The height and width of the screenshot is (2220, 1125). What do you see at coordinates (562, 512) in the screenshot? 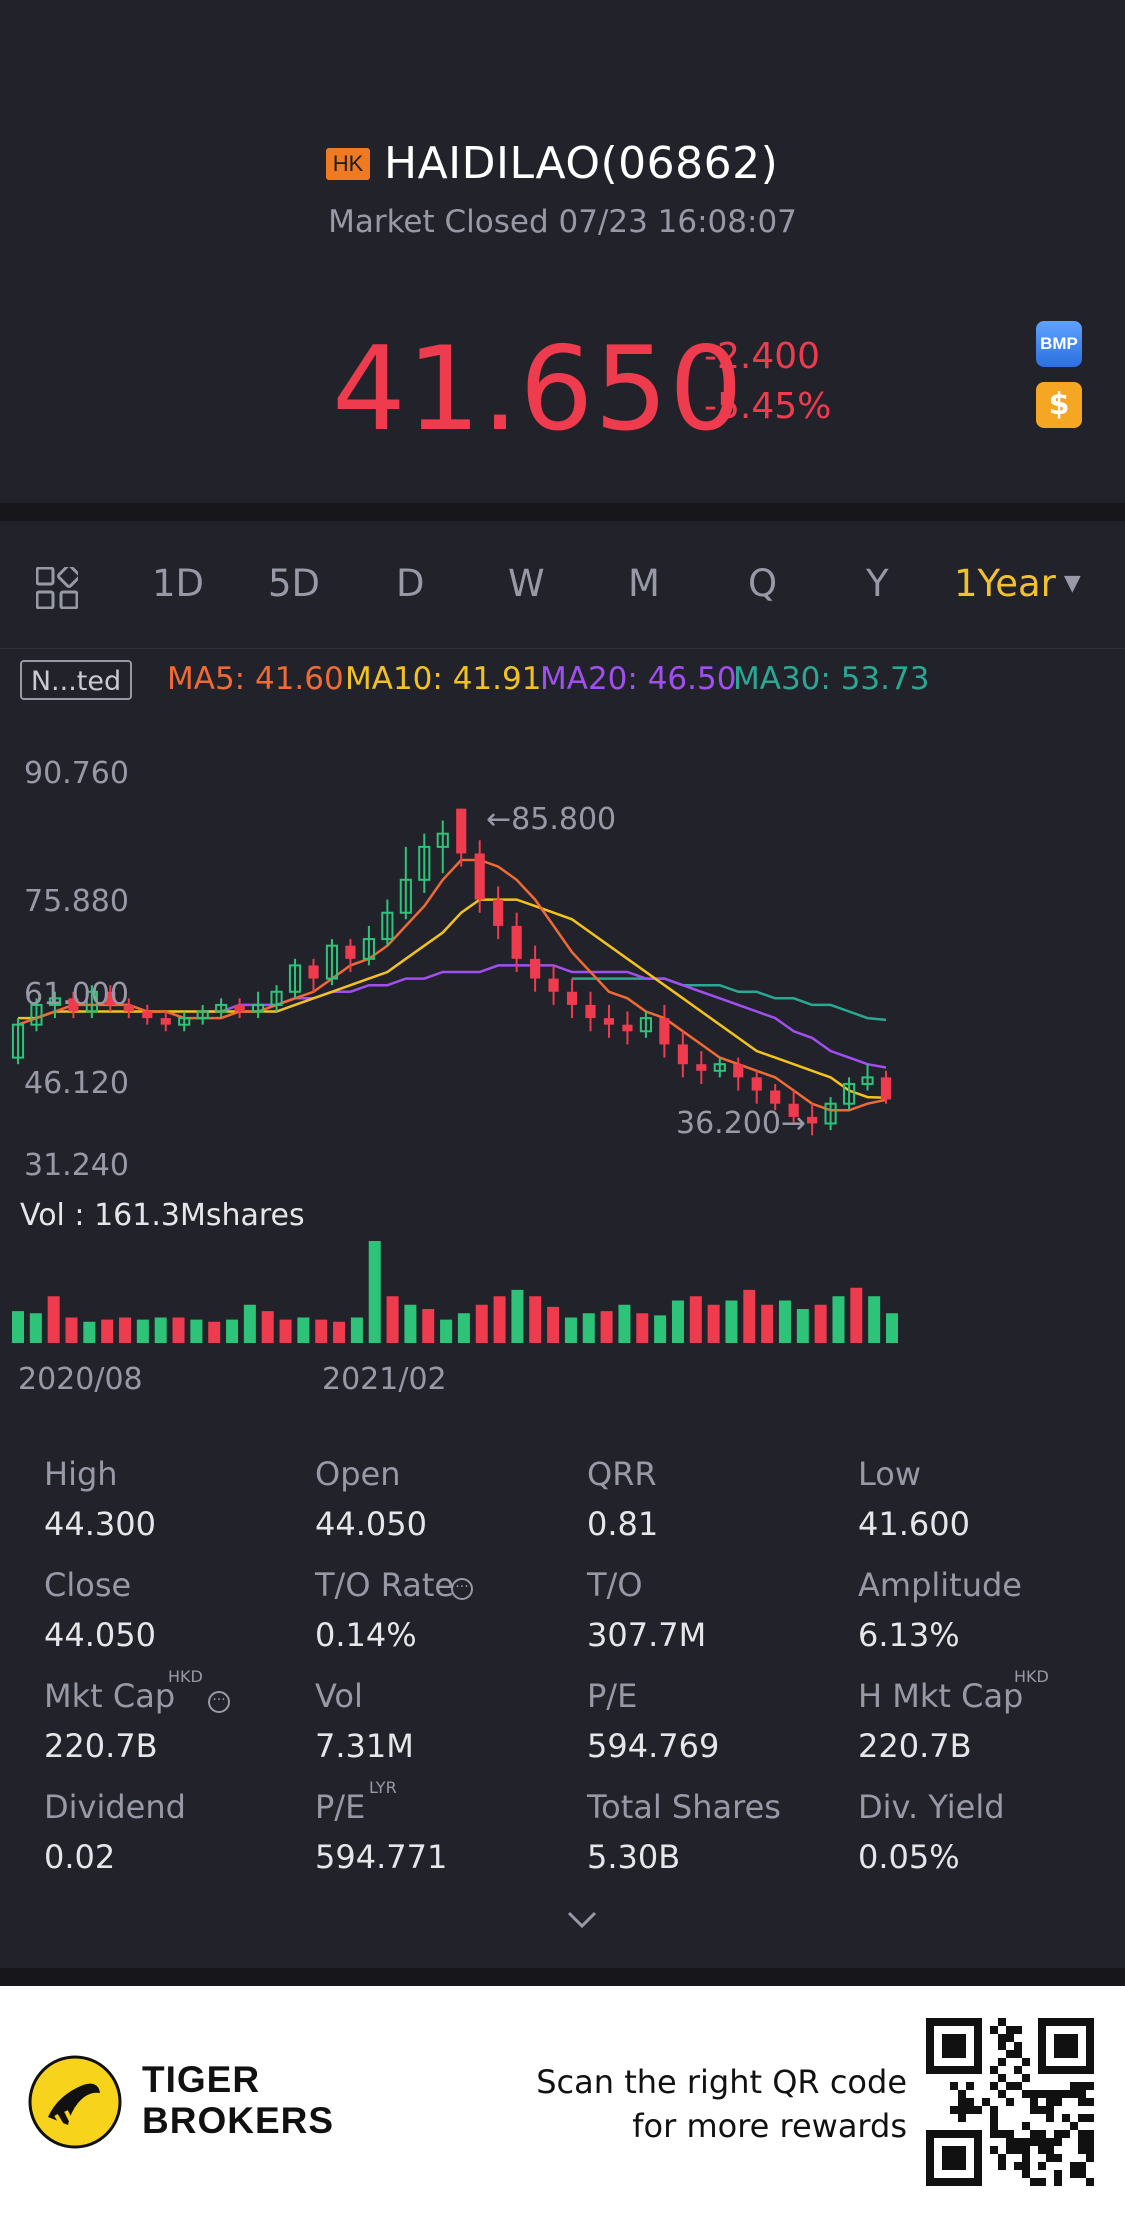
I see `divider` at bounding box center [562, 512].